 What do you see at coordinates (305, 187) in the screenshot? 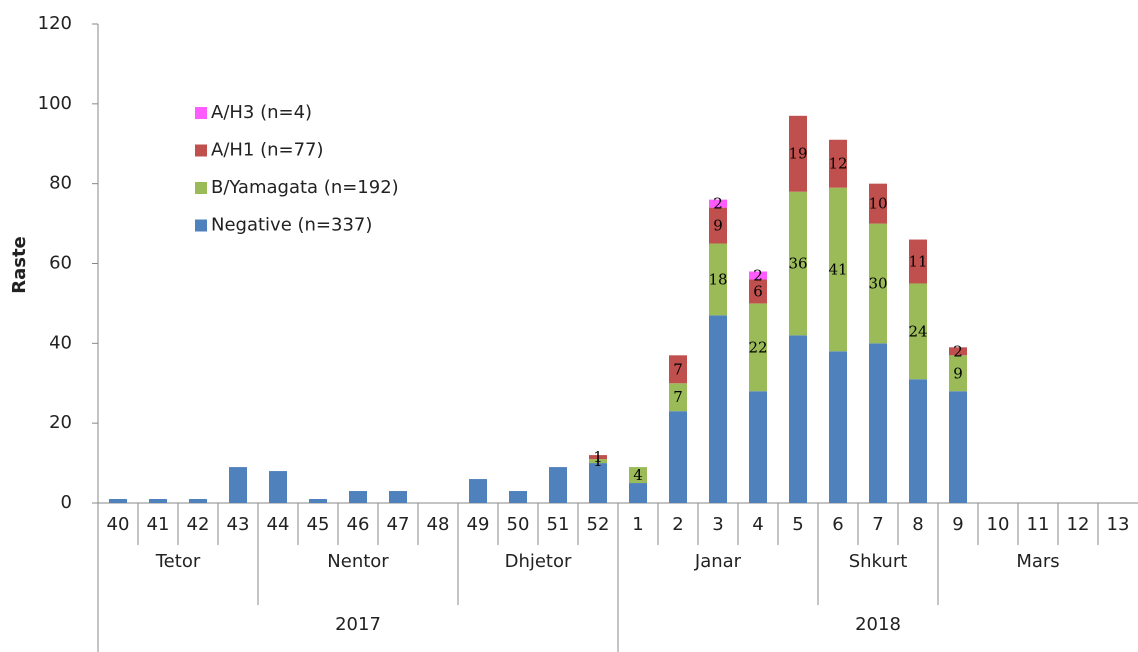
I see `legend-label: B/Yamagata (n=192)` at bounding box center [305, 187].